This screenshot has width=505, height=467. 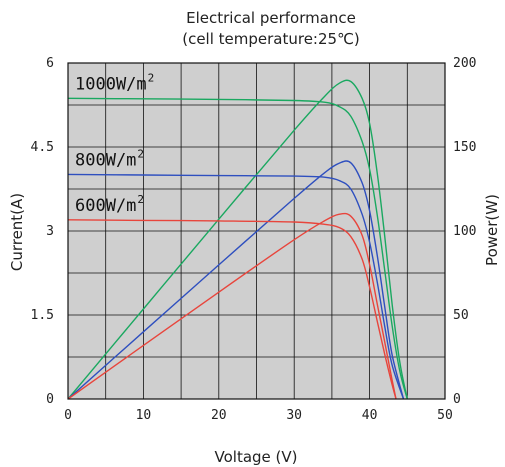 What do you see at coordinates (464, 147) in the screenshot?
I see `y2-tick-label: 150` at bounding box center [464, 147].